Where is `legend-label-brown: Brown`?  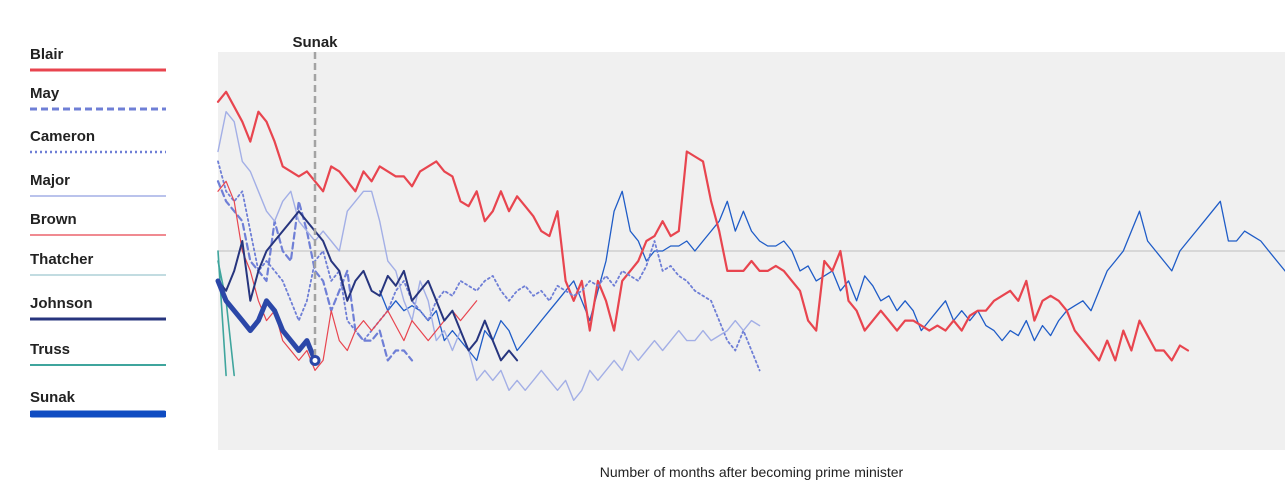 legend-label-brown: Brown is located at coordinates (53, 219).